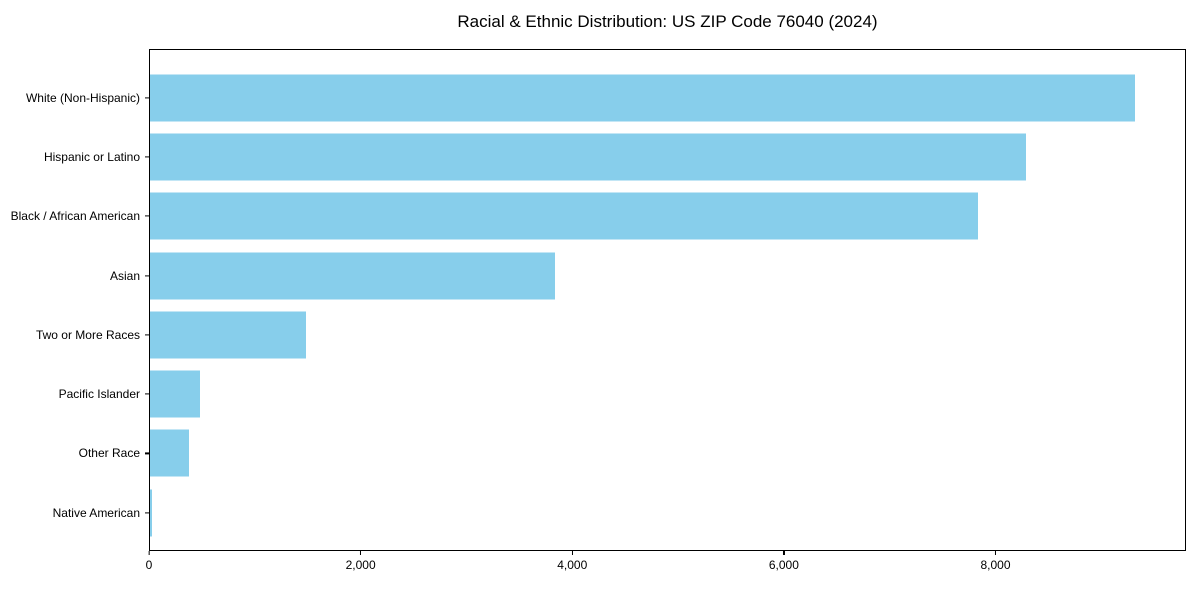 Image resolution: width=1200 pixels, height=600 pixels. What do you see at coordinates (96, 512) in the screenshot?
I see `category-label: Native American` at bounding box center [96, 512].